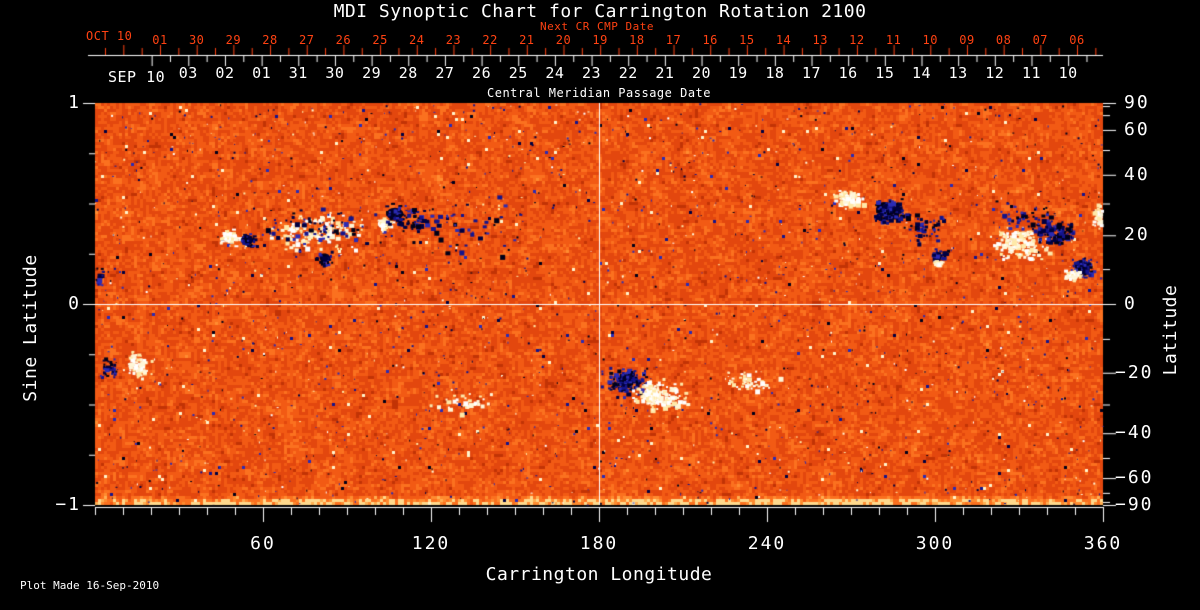 Image resolution: width=1200 pixels, height=610 pixels. What do you see at coordinates (343, 40) in the screenshot?
I see `next-cr-day-label: 26` at bounding box center [343, 40].